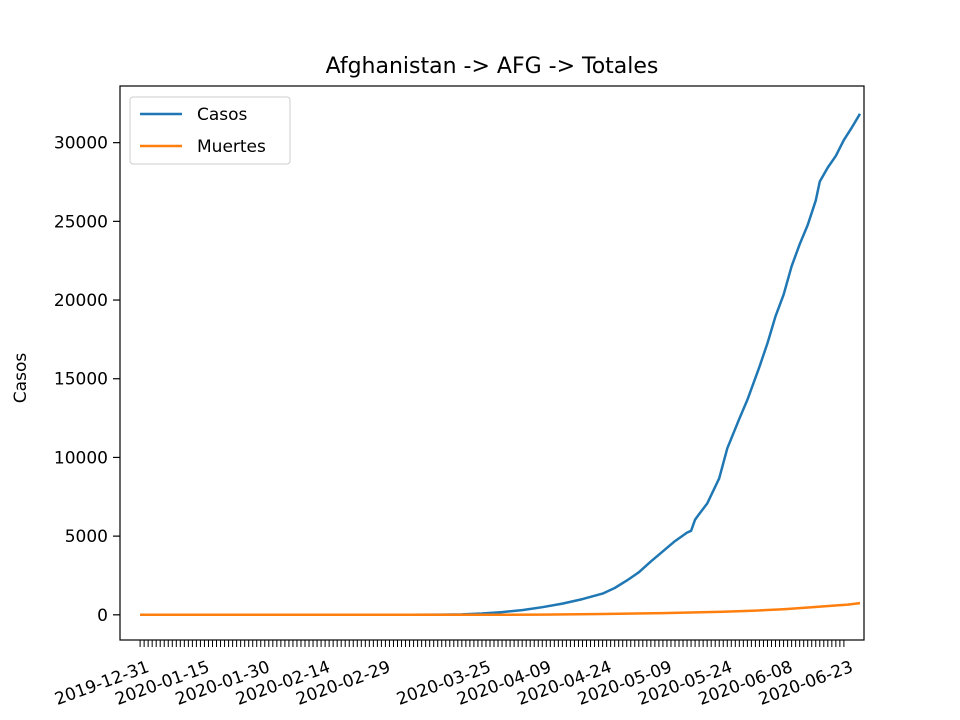  Describe the element at coordinates (102, 616) in the screenshot. I see `y-tick-label: 0` at that location.